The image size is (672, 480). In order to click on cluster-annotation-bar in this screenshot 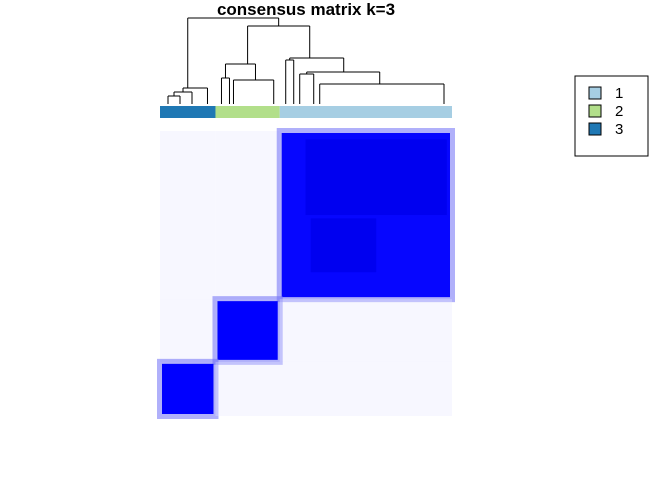, I will do `click(306, 112)`.